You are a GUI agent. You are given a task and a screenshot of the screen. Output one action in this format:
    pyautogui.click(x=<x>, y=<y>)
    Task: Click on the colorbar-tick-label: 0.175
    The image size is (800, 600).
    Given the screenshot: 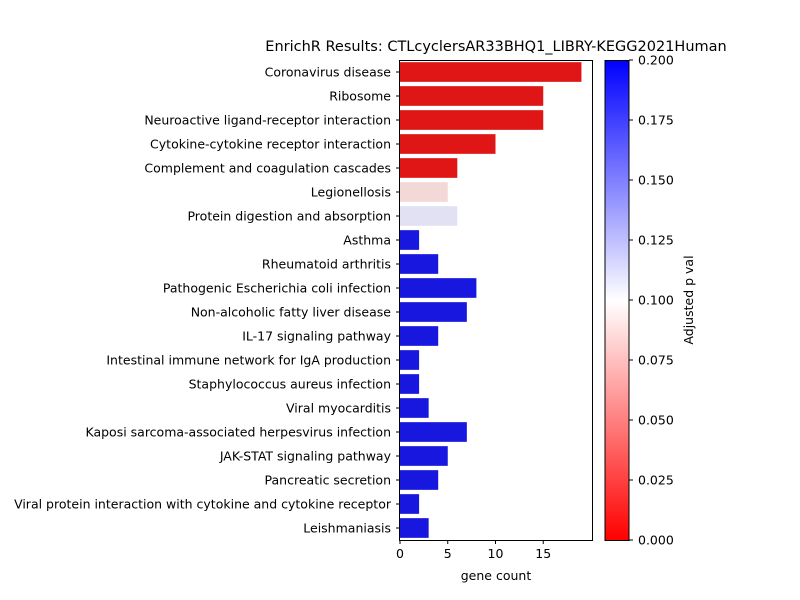 What is the action you would take?
    pyautogui.click(x=656, y=120)
    